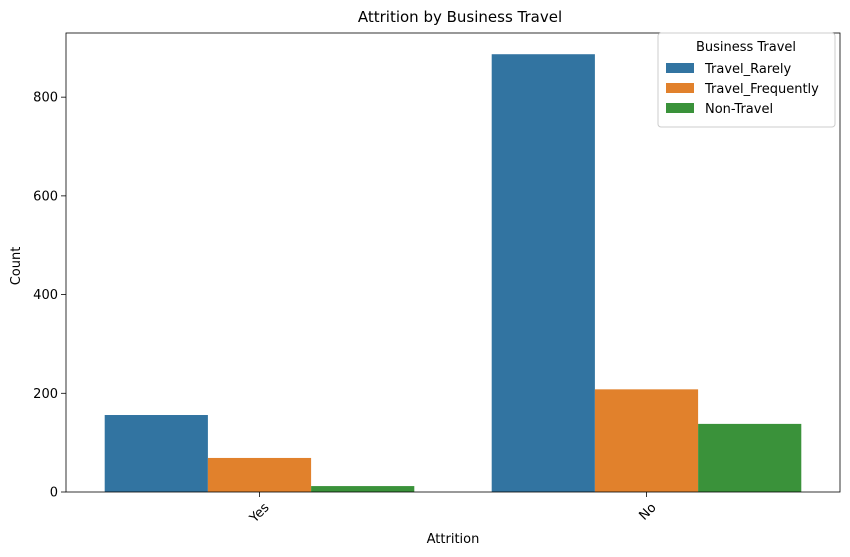 The width and height of the screenshot is (850, 557). Describe the element at coordinates (761, 89) in the screenshot. I see `legend-label-travel_frequently: Travel_Frequently` at that location.